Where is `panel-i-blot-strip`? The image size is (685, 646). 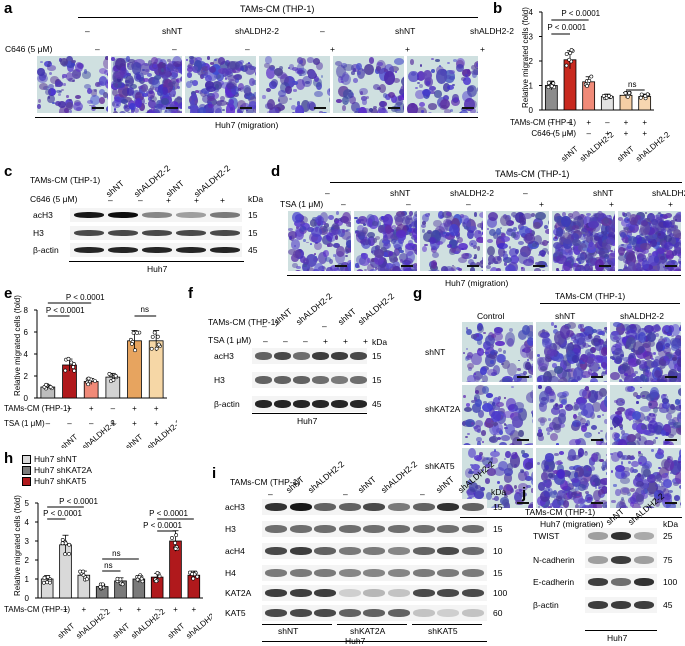
panel-i-blot-strip is located at coordinates (374, 507).